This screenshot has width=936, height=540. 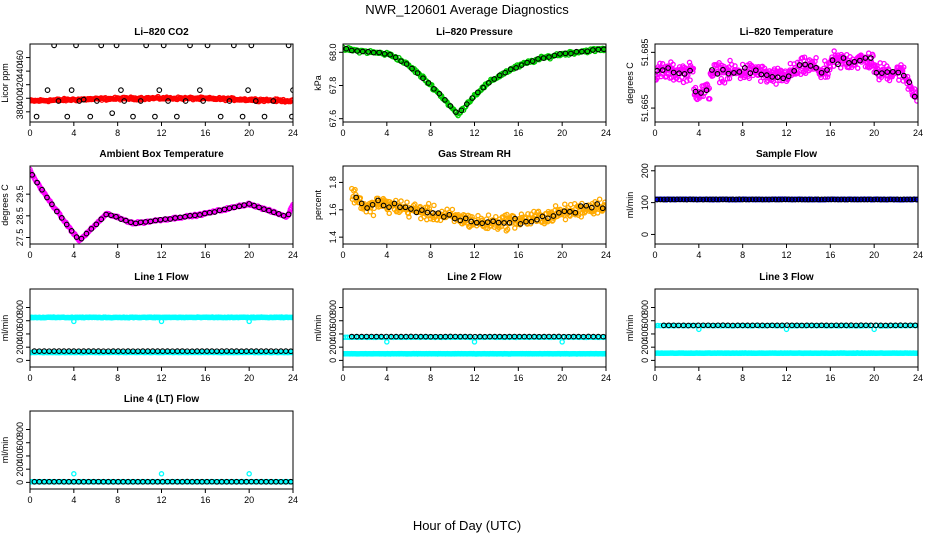 I want to click on x-tick-label: 24, so click(x=918, y=133).